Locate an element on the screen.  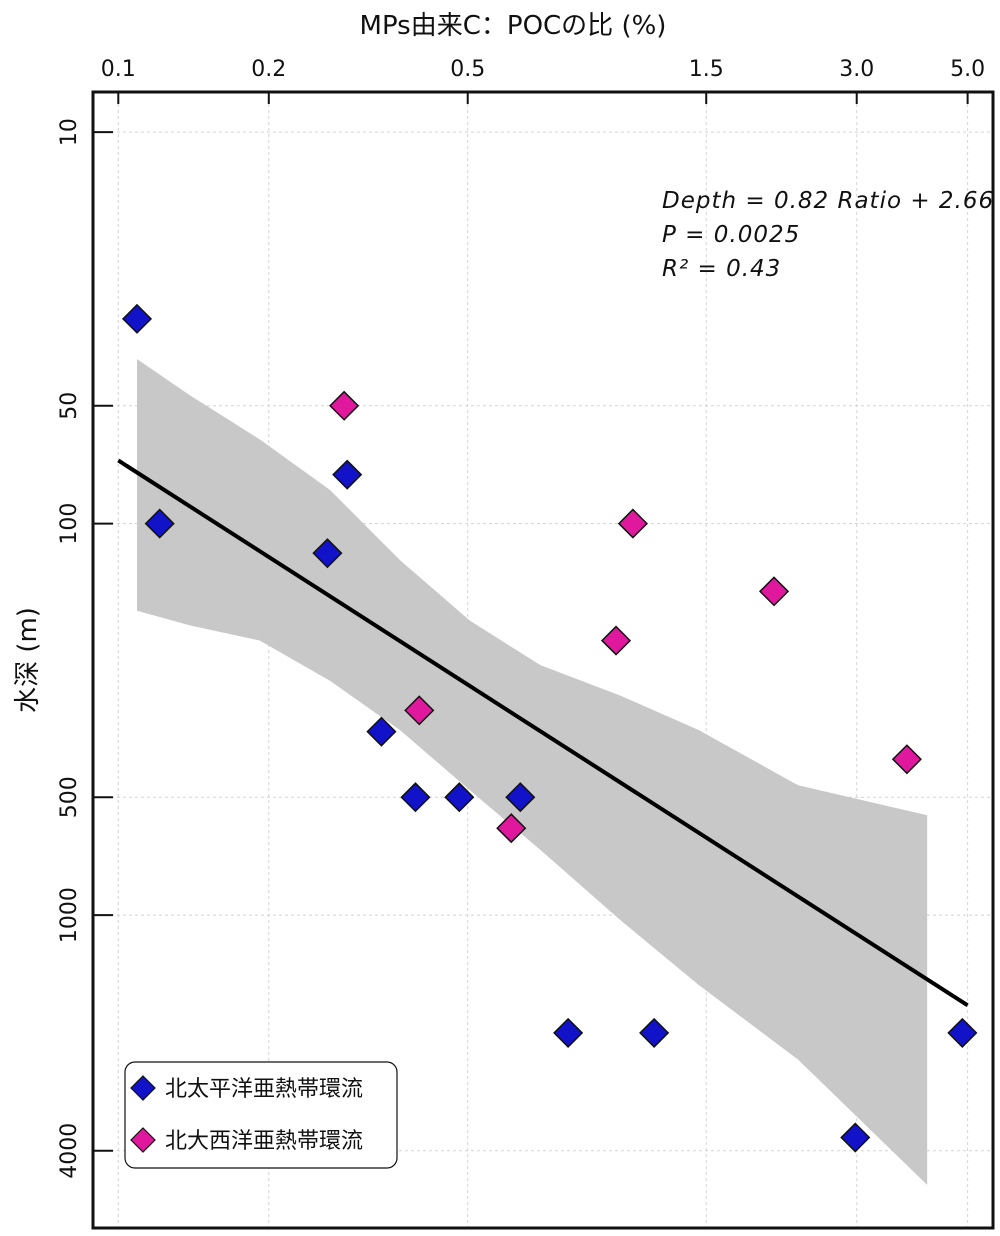
y-tick-label: 10 is located at coordinates (69, 132).